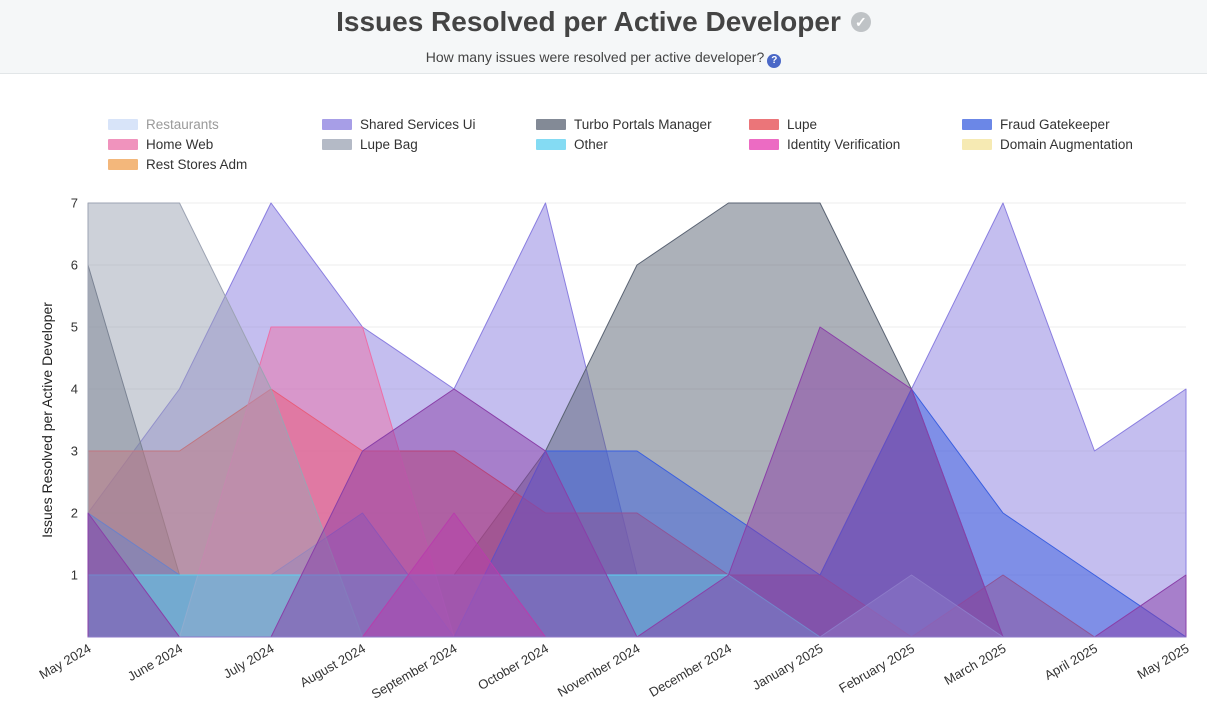 Image resolution: width=1207 pixels, height=713 pixels. I want to click on y-tick-label: 3, so click(74, 451).